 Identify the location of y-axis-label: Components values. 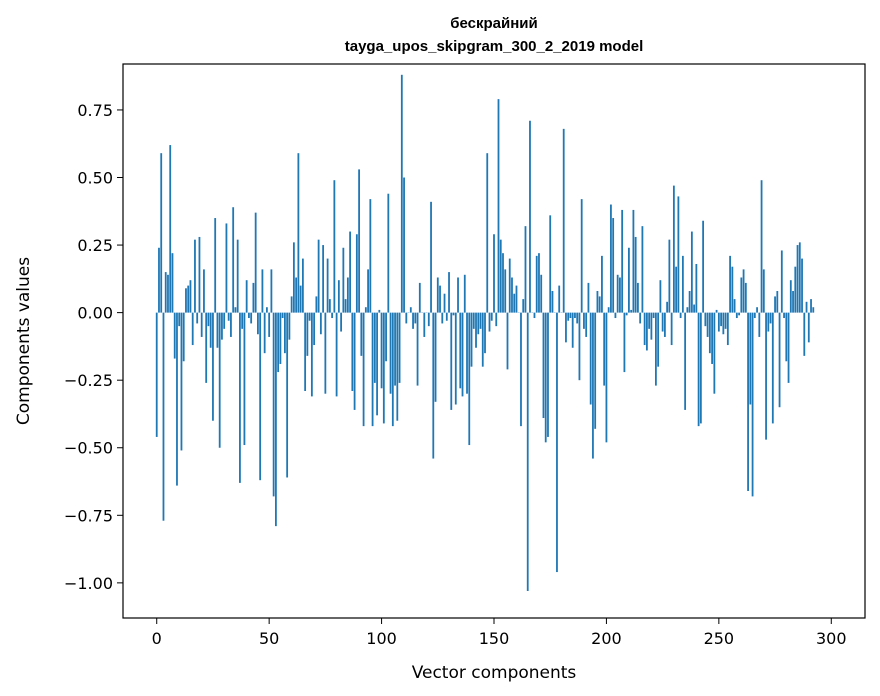
(24, 341).